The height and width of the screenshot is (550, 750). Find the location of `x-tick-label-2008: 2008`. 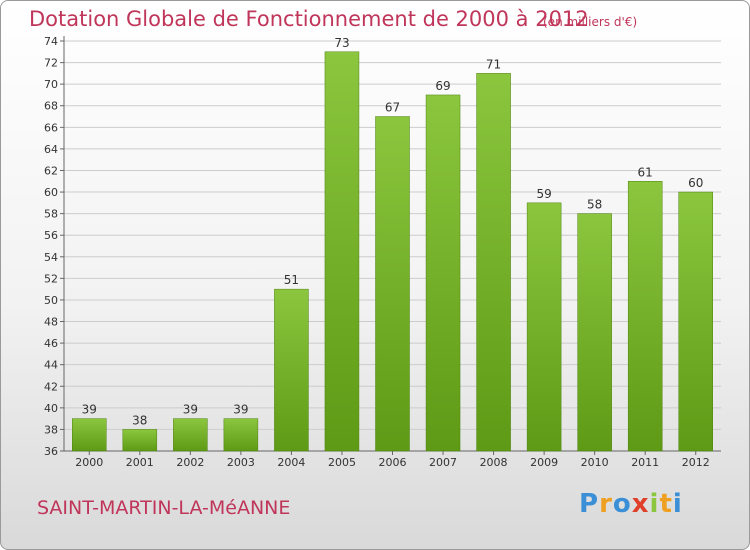

x-tick-label-2008: 2008 is located at coordinates (494, 462).